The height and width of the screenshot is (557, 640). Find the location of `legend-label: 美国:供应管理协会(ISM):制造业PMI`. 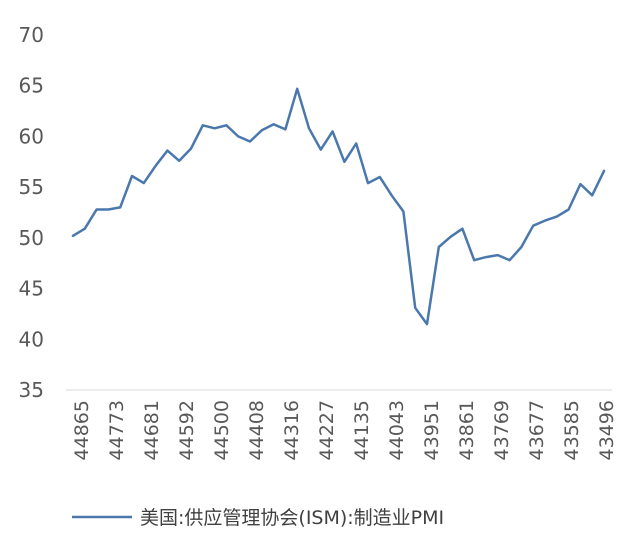

legend-label: 美国:供应管理协会(ISM):制造业PMI is located at coordinates (292, 518).